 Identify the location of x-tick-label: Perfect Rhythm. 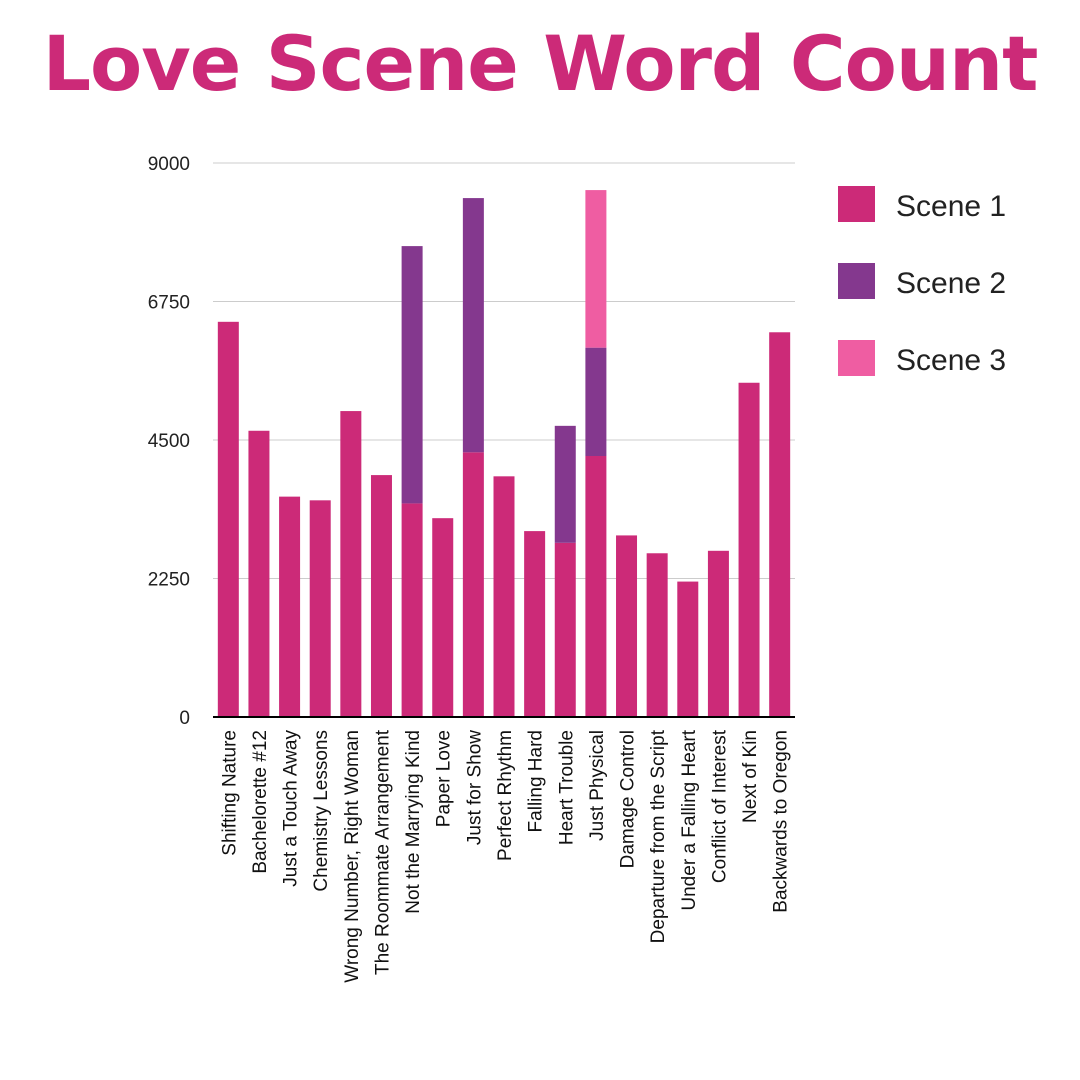
(505, 795).